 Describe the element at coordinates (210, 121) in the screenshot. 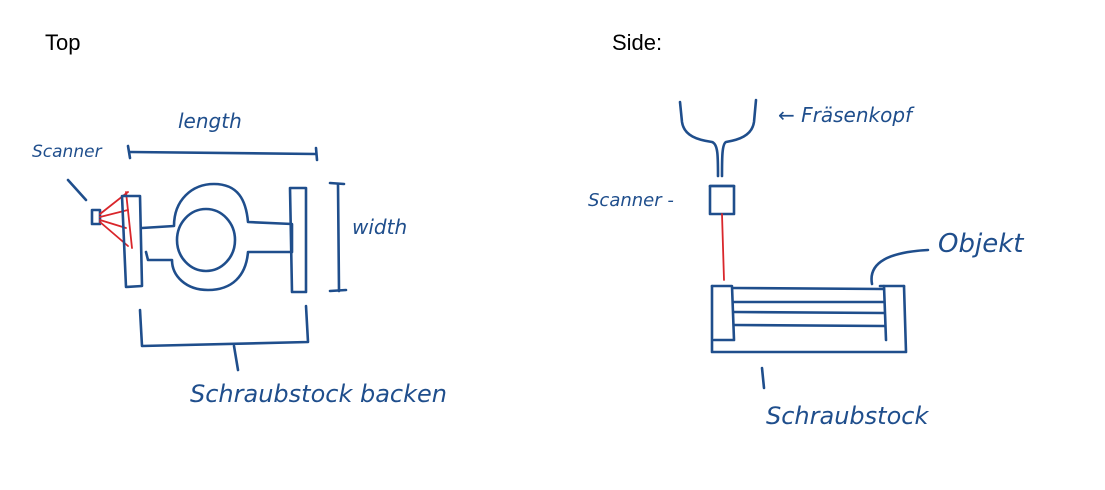

I see `length-label: length` at that location.